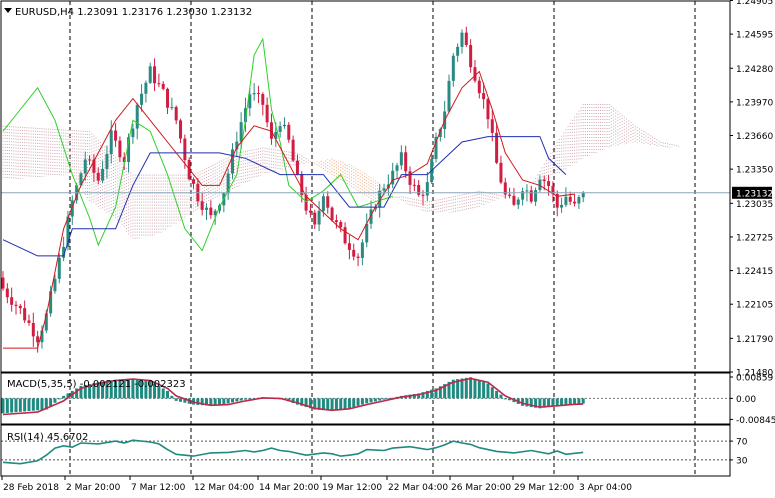  I want to click on macd-header: MACD(5,35,5) -0.002121 -0.002323, so click(96, 384).